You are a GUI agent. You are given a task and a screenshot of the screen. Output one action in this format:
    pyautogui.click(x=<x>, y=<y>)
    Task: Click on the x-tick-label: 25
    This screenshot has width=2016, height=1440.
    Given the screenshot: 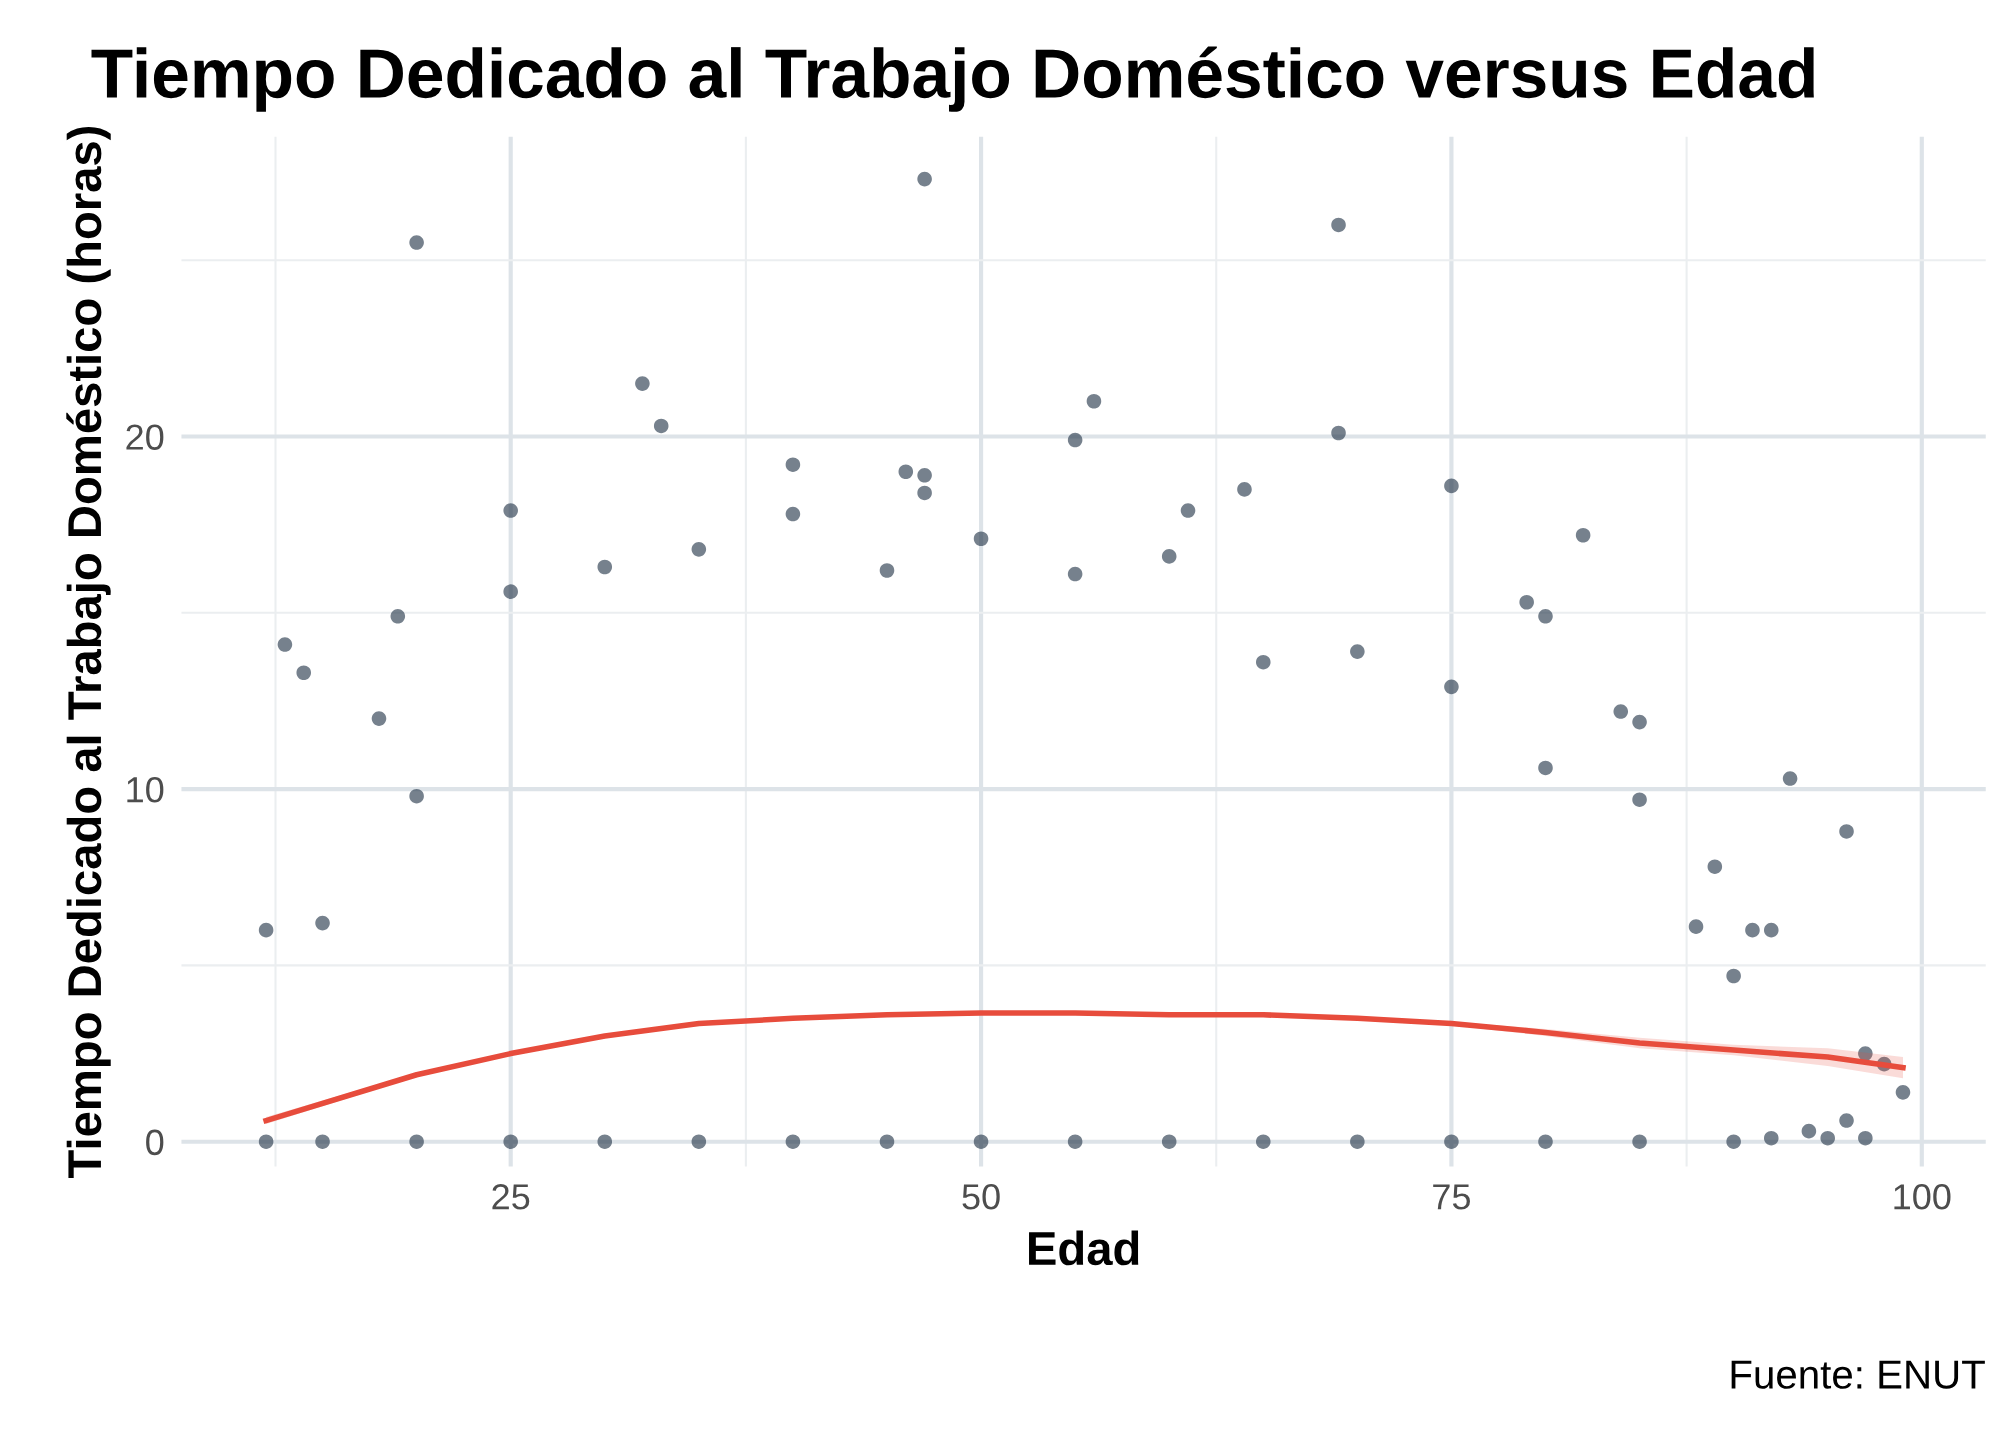 What is the action you would take?
    pyautogui.click(x=511, y=1197)
    